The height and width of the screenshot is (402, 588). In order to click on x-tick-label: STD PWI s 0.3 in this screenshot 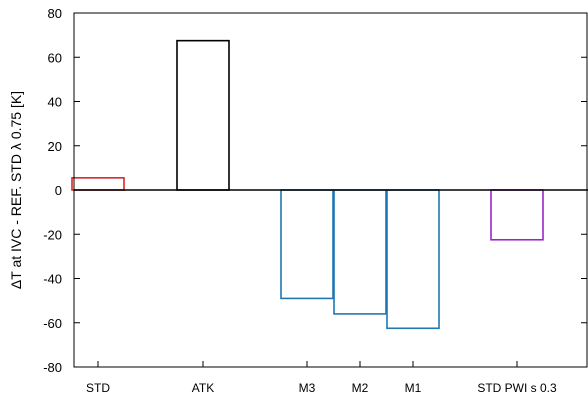, I will do `click(517, 388)`.